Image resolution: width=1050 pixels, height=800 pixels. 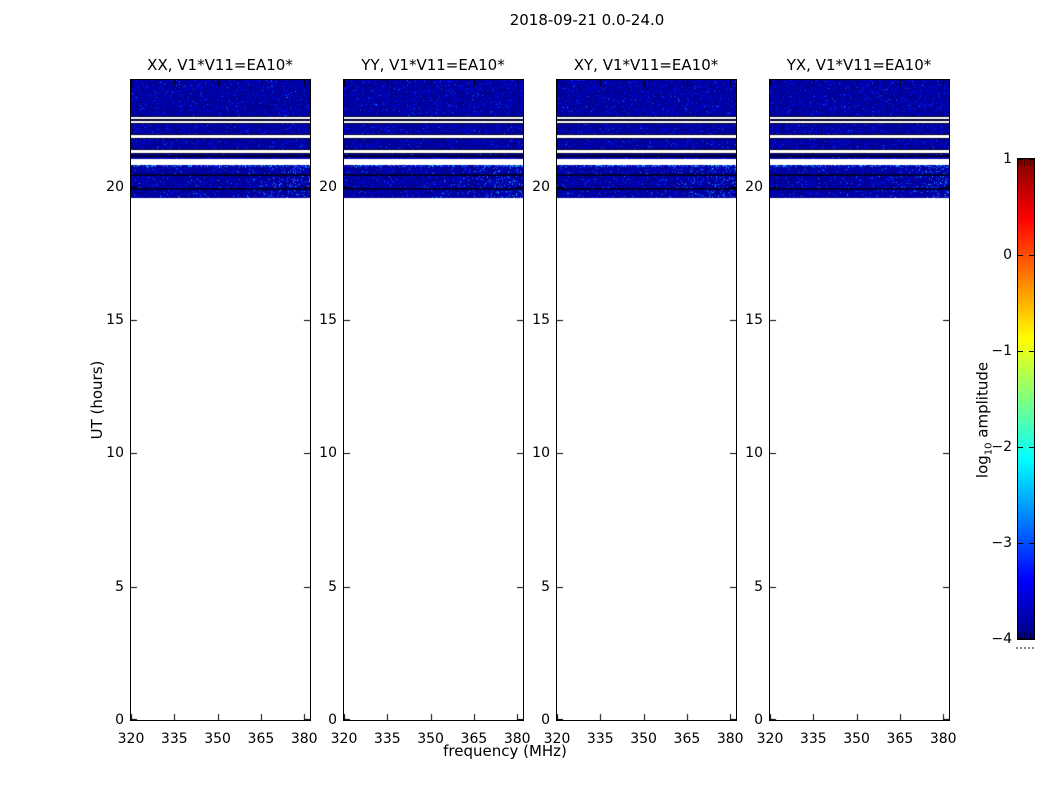 I want to click on figure-title: 2018-09-21 0.0-24.0, so click(x=587, y=20).